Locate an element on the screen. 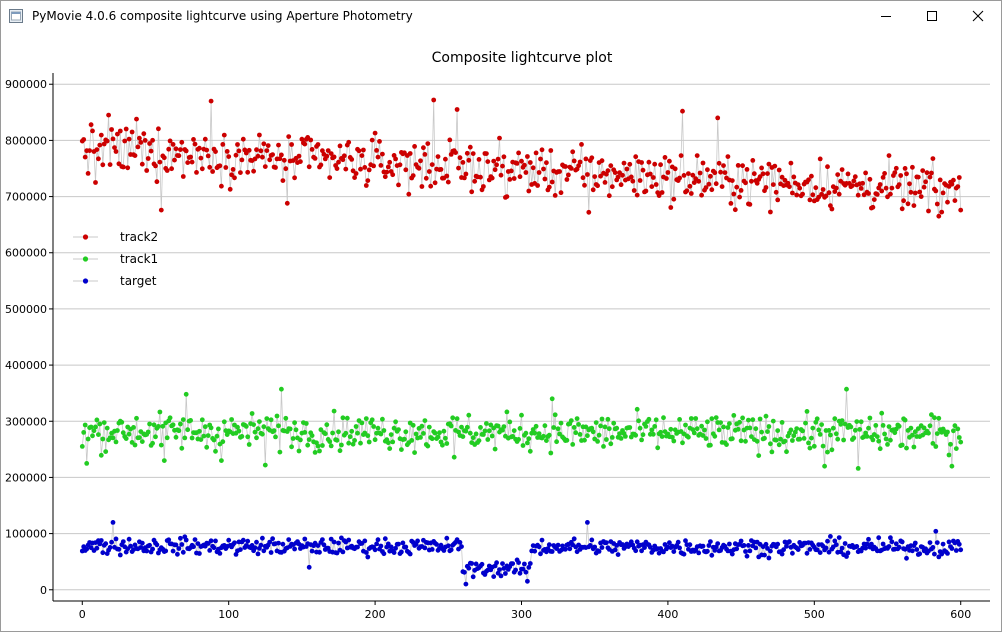 This screenshot has height=632, width=1002. minimize-button is located at coordinates (886, 16).